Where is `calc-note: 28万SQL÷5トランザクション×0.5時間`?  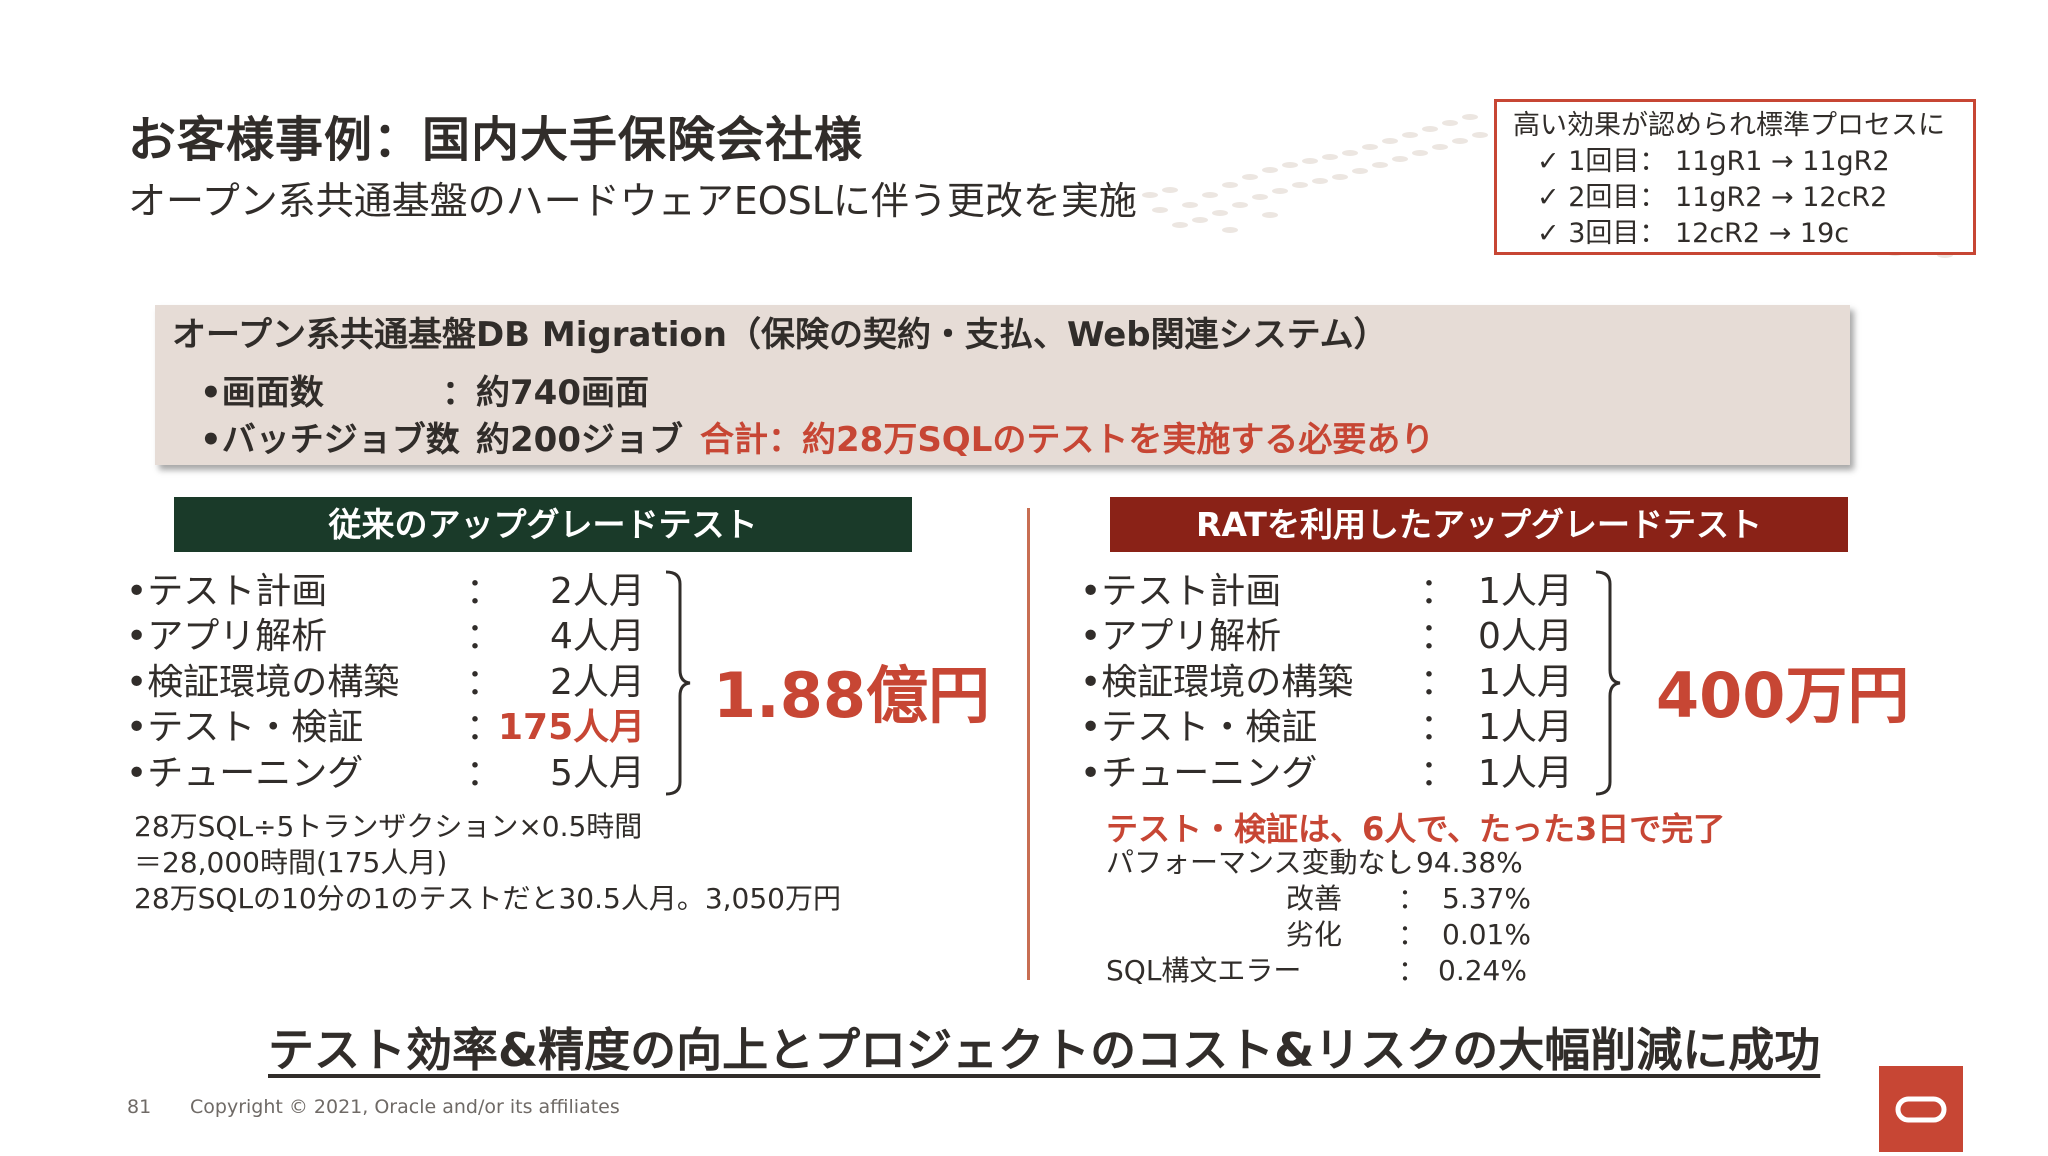
calc-note: 28万SQL÷5トランザクション×0.5時間 is located at coordinates (388, 826).